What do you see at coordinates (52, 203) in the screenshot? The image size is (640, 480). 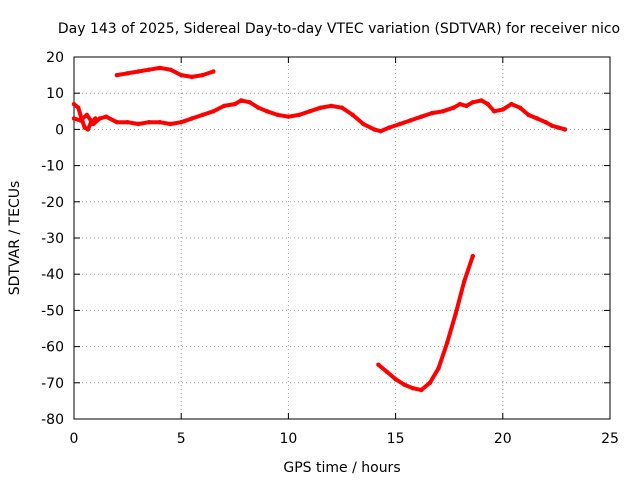 I see `y-tick-label: -20` at bounding box center [52, 203].